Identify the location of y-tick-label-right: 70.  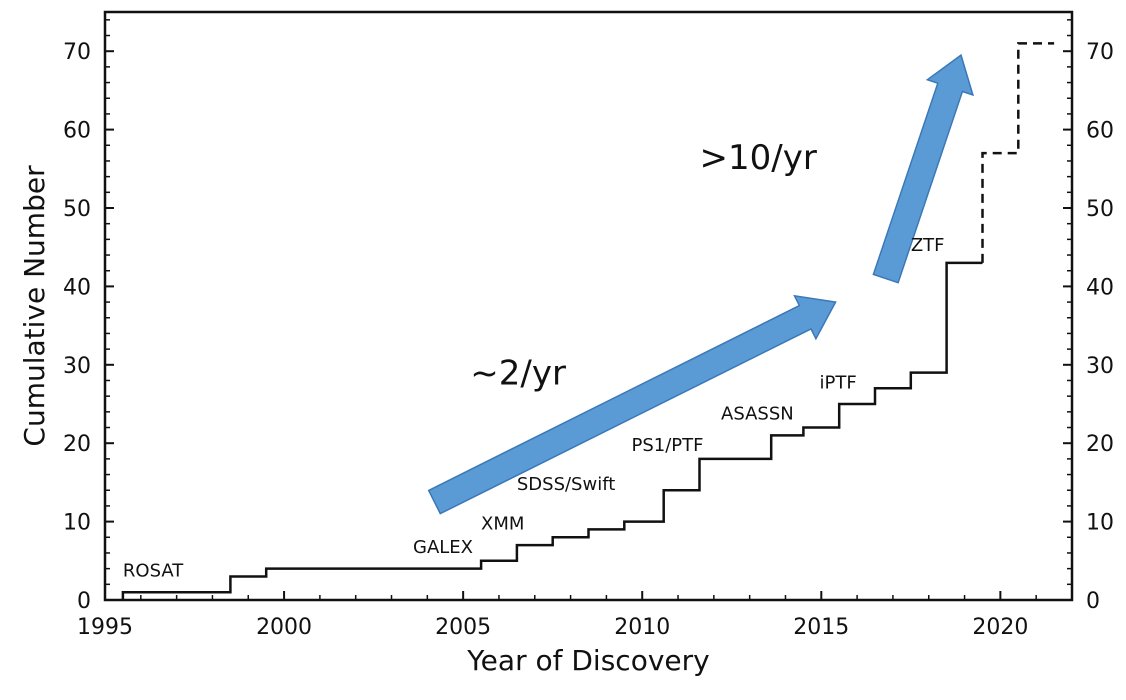
(1100, 52).